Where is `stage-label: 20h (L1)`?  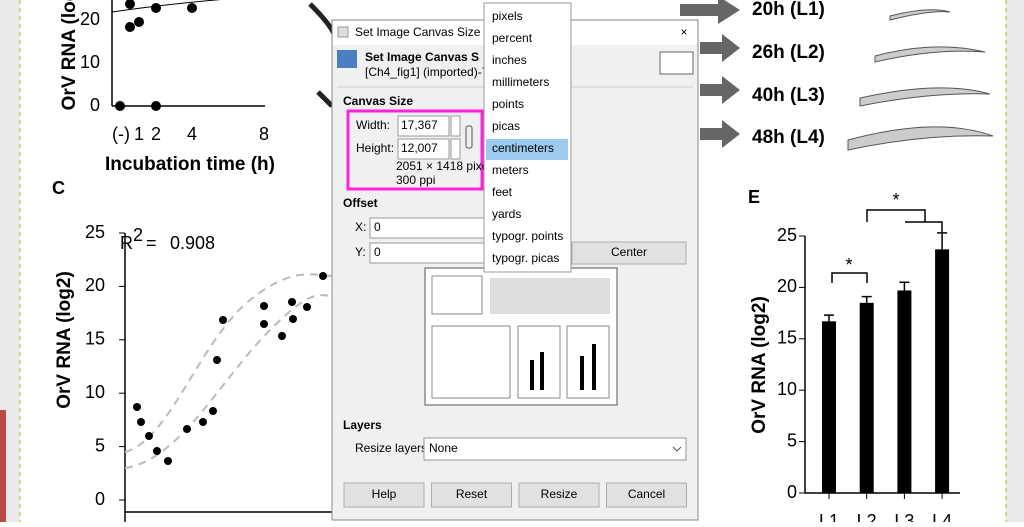
stage-label: 20h (L1) is located at coordinates (788, 10).